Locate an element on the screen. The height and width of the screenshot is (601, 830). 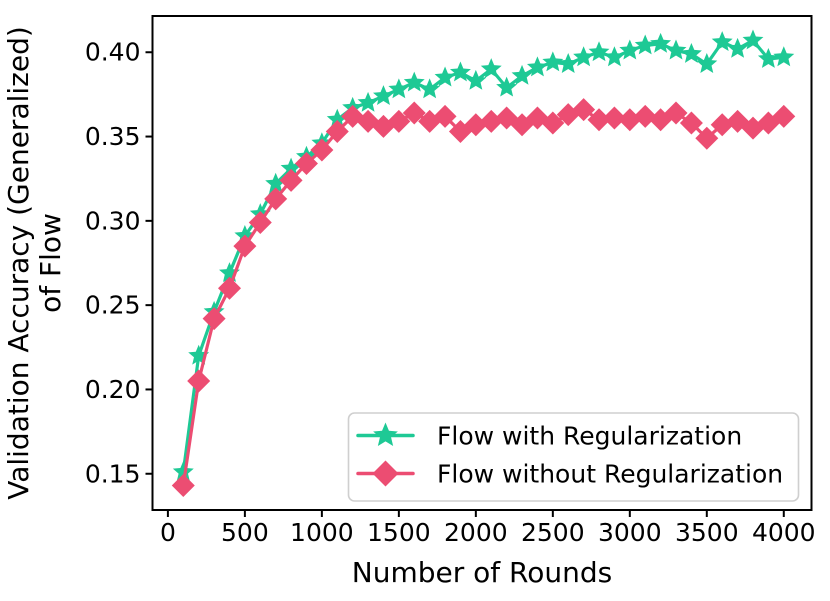
y-tick-label: 0.25 is located at coordinates (113, 305).